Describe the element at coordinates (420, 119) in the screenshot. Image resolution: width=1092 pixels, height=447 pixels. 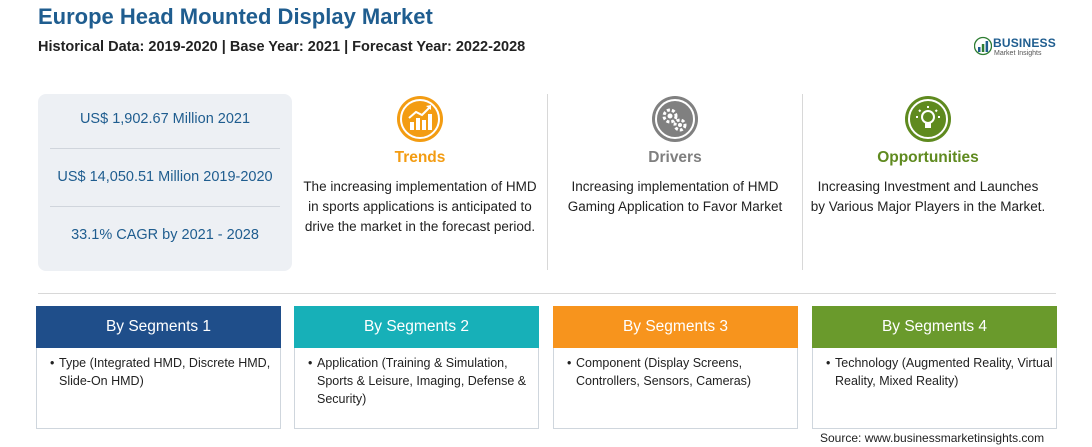
I see `trend-chart-icon` at that location.